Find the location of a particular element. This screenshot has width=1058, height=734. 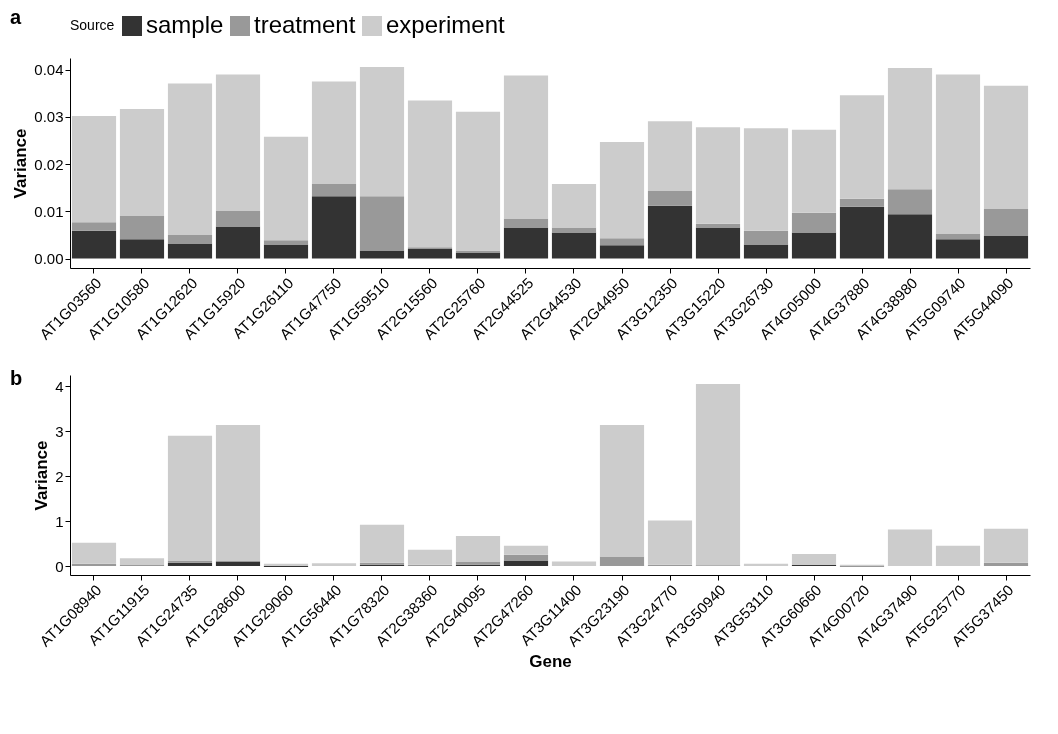

y-tick-label: 0.00 is located at coordinates (49, 259).